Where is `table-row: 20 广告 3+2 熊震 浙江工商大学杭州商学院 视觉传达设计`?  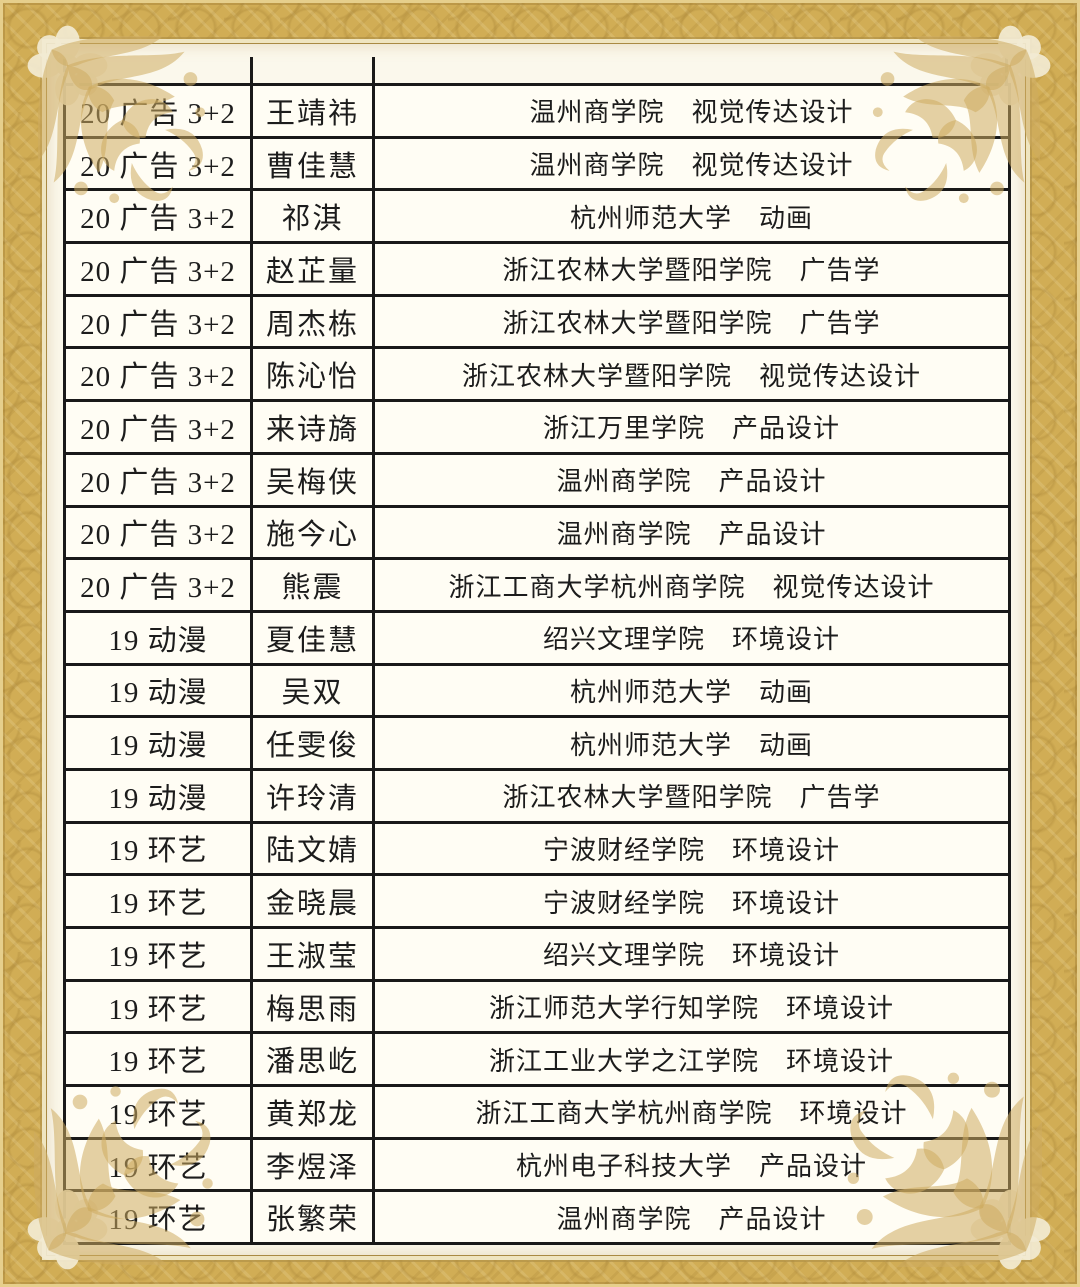
table-row: 20 广告 3+2 熊震 浙江工商大学杭州商学院 视觉传达设计 is located at coordinates (537, 585).